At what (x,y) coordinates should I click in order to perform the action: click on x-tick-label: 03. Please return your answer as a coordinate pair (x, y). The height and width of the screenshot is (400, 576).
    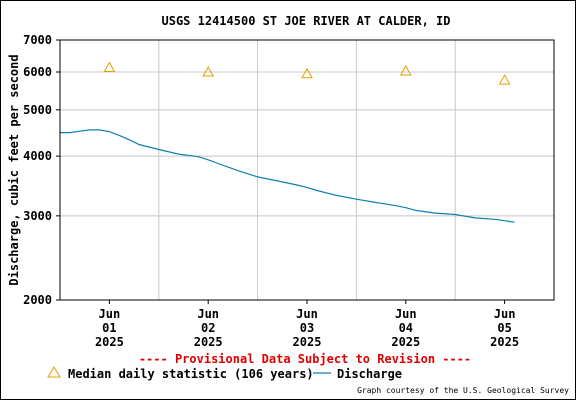
    Looking at the image, I should click on (307, 328).